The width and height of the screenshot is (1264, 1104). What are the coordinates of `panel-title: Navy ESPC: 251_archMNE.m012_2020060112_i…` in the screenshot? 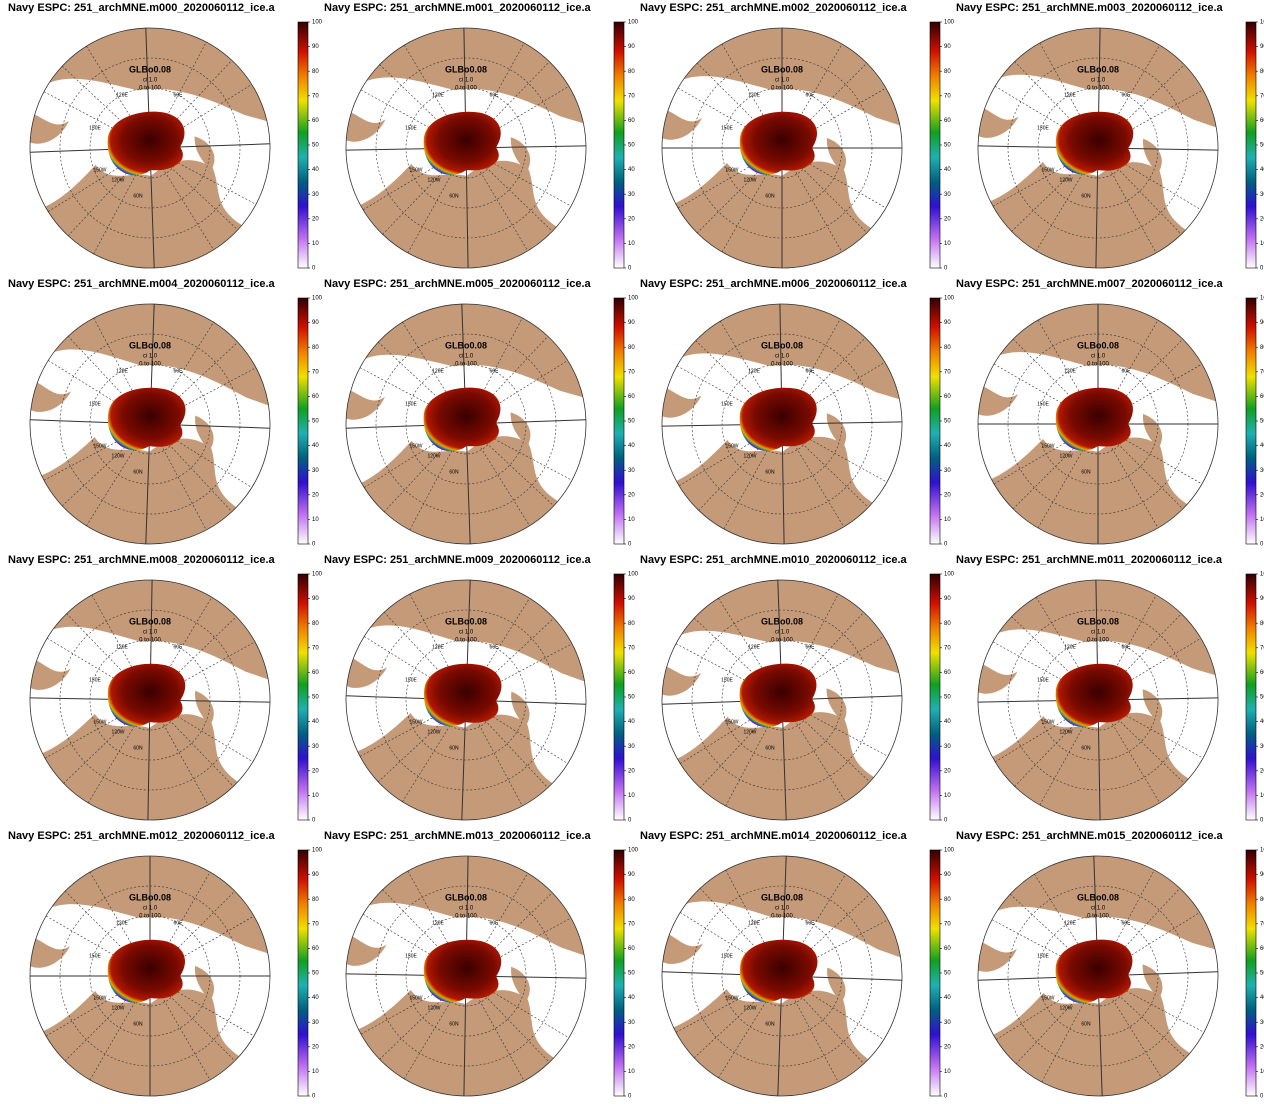 It's located at (142, 836).